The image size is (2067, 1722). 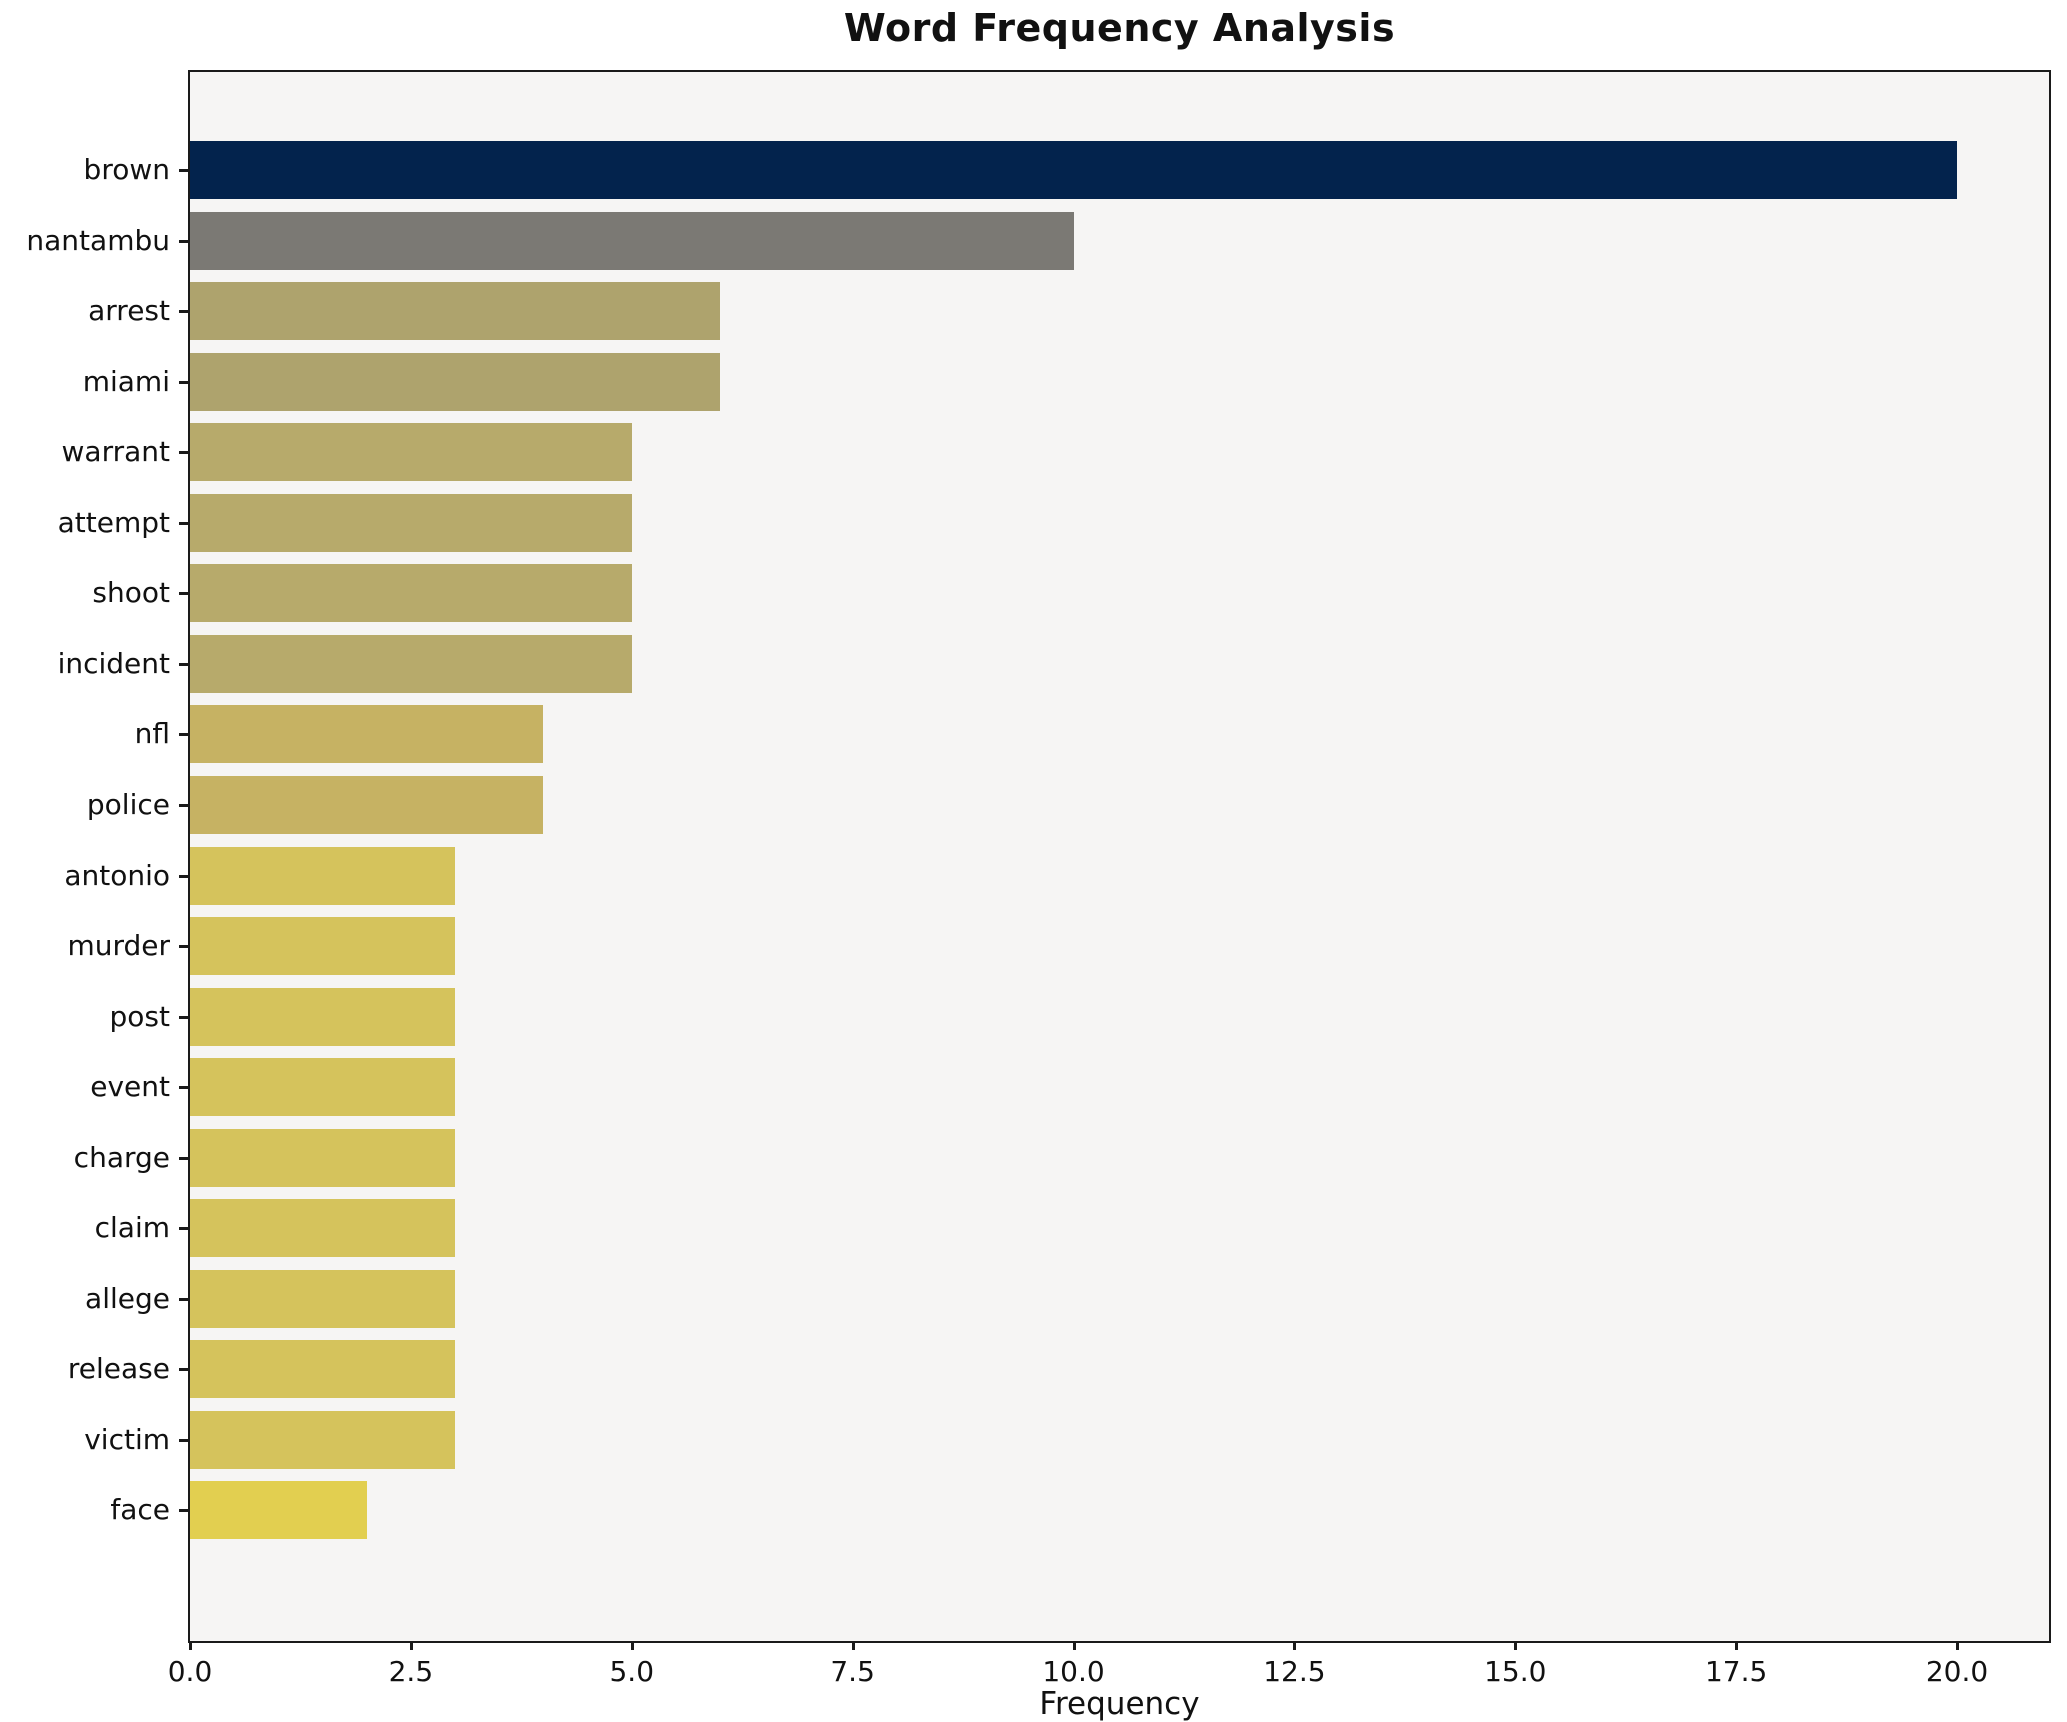 What do you see at coordinates (367, 734) in the screenshot?
I see `bar-nfl` at bounding box center [367, 734].